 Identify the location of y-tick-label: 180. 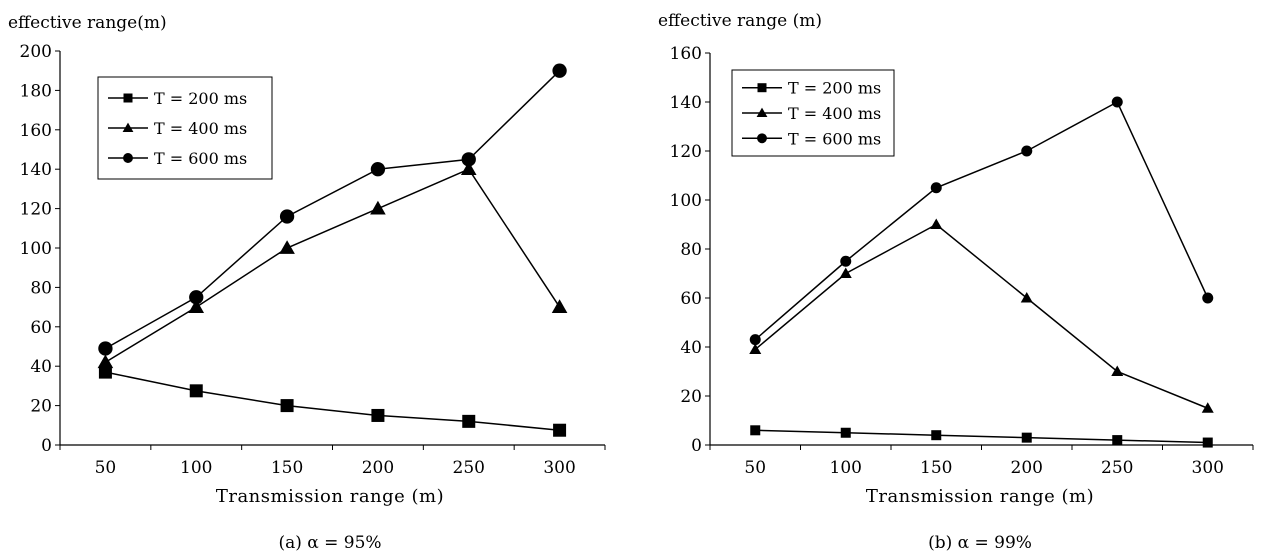
(36, 91).